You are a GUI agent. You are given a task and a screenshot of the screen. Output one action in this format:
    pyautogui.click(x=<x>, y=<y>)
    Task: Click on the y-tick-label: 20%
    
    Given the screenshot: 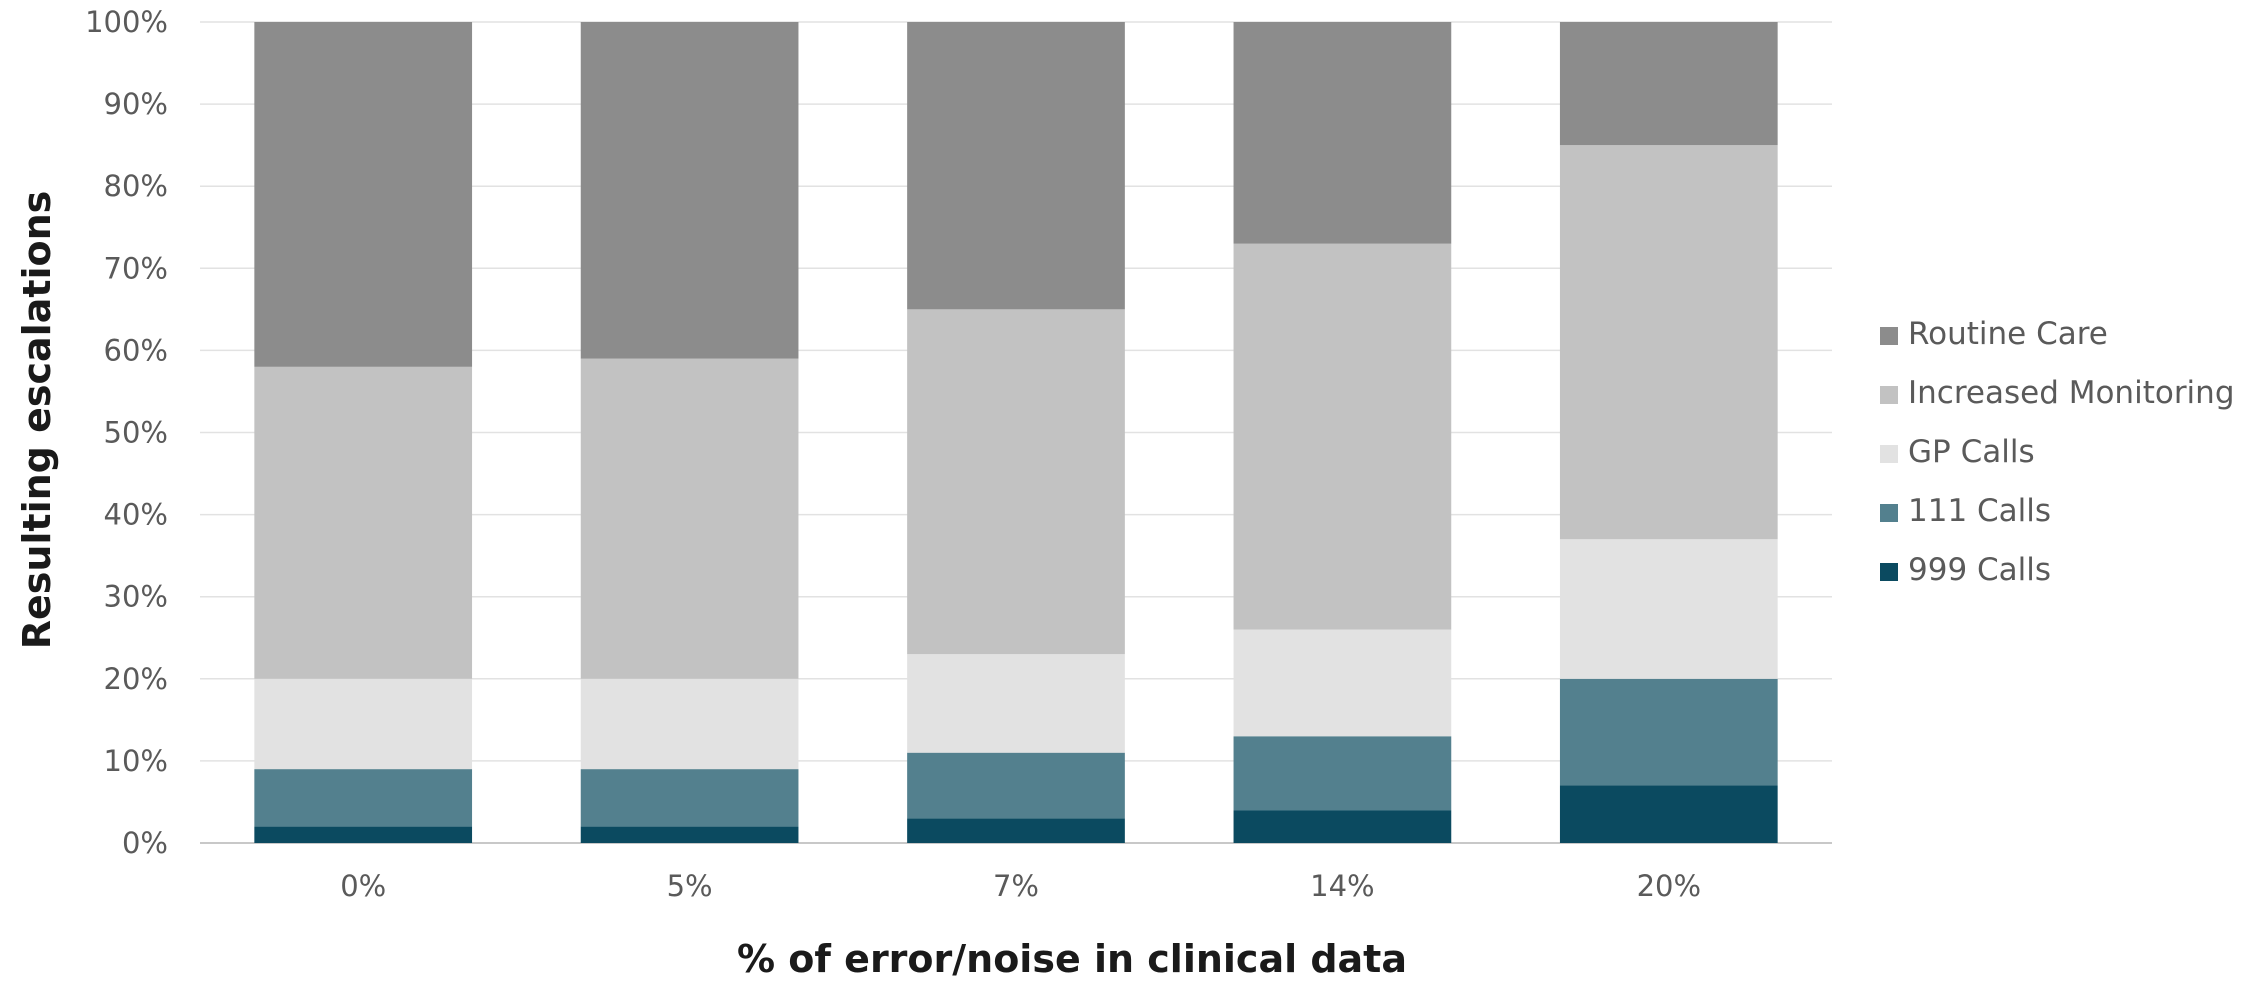 What is the action you would take?
    pyautogui.click(x=136, y=679)
    